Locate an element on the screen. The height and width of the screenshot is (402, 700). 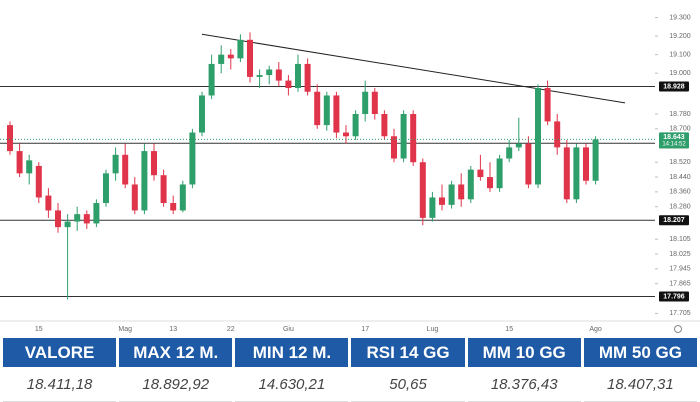
x-tick-label: 17 is located at coordinates (365, 329).